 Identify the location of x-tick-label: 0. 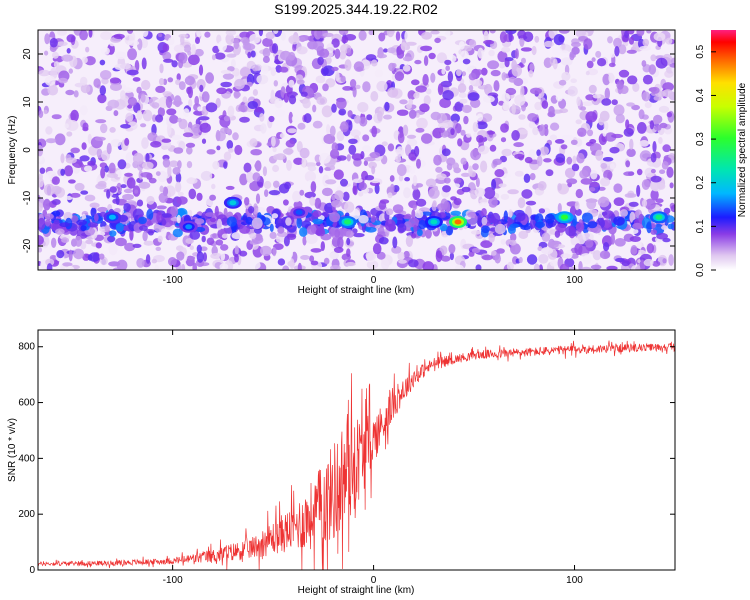
(374, 280).